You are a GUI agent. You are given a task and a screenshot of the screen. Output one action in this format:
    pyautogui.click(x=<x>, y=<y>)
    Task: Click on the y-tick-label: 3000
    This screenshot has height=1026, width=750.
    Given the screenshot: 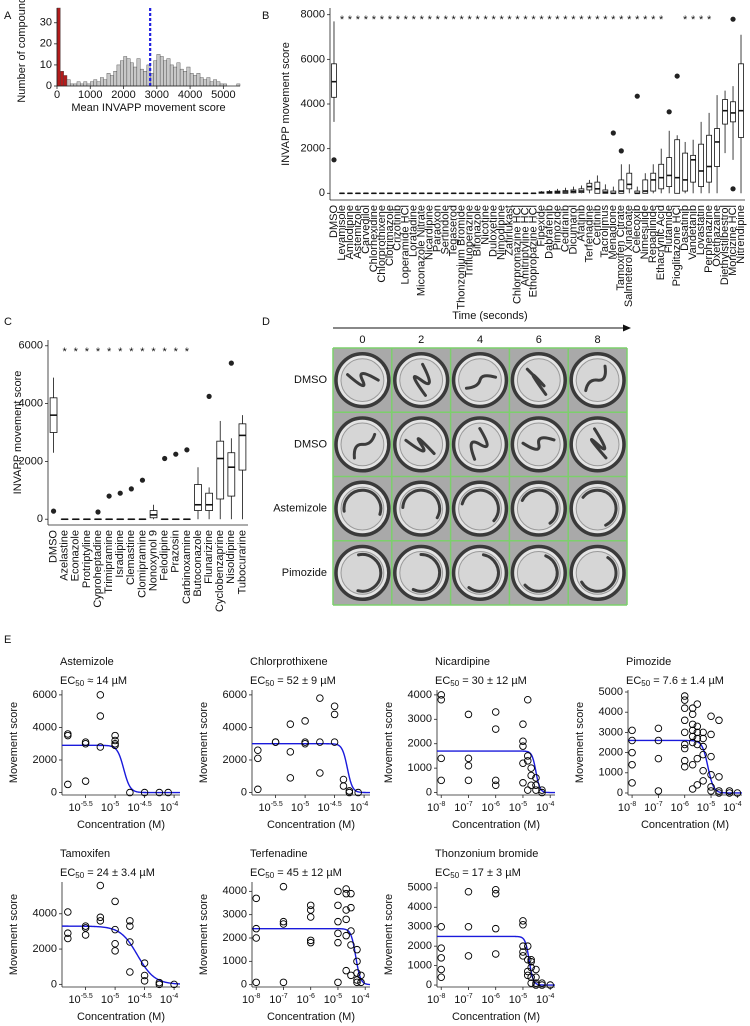 What is the action you would take?
    pyautogui.click(x=611, y=732)
    